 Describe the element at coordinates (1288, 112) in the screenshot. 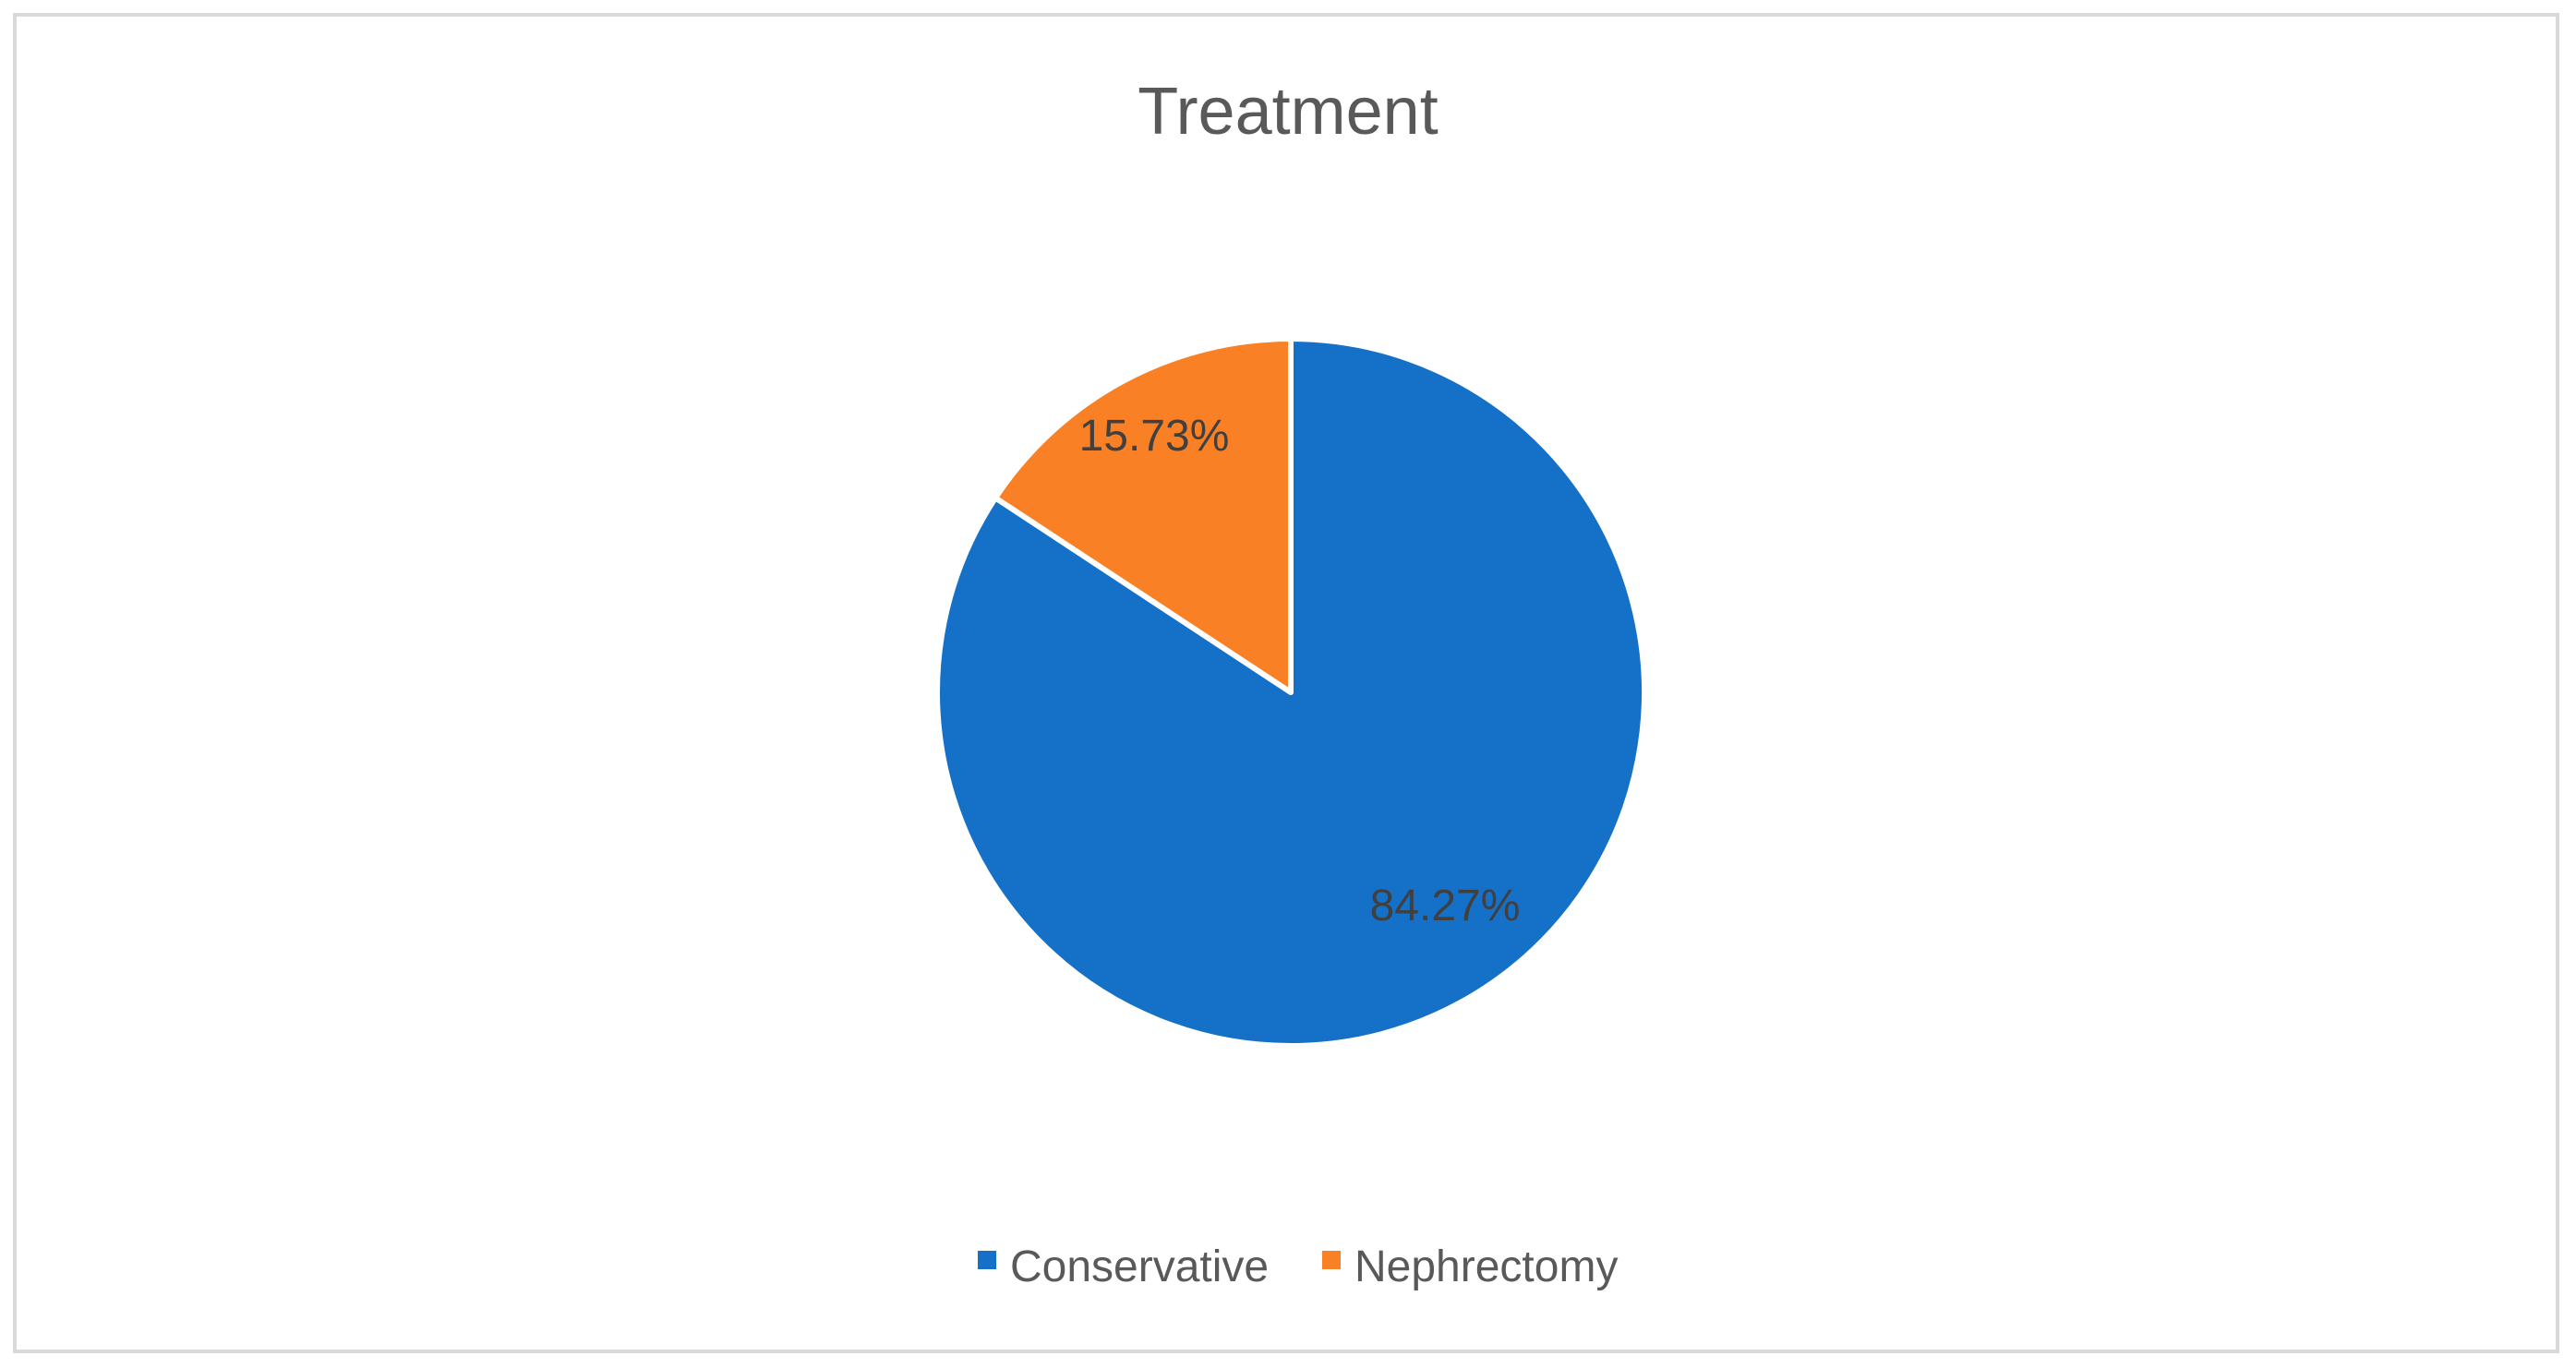

I see `chart-title: Treatment` at that location.